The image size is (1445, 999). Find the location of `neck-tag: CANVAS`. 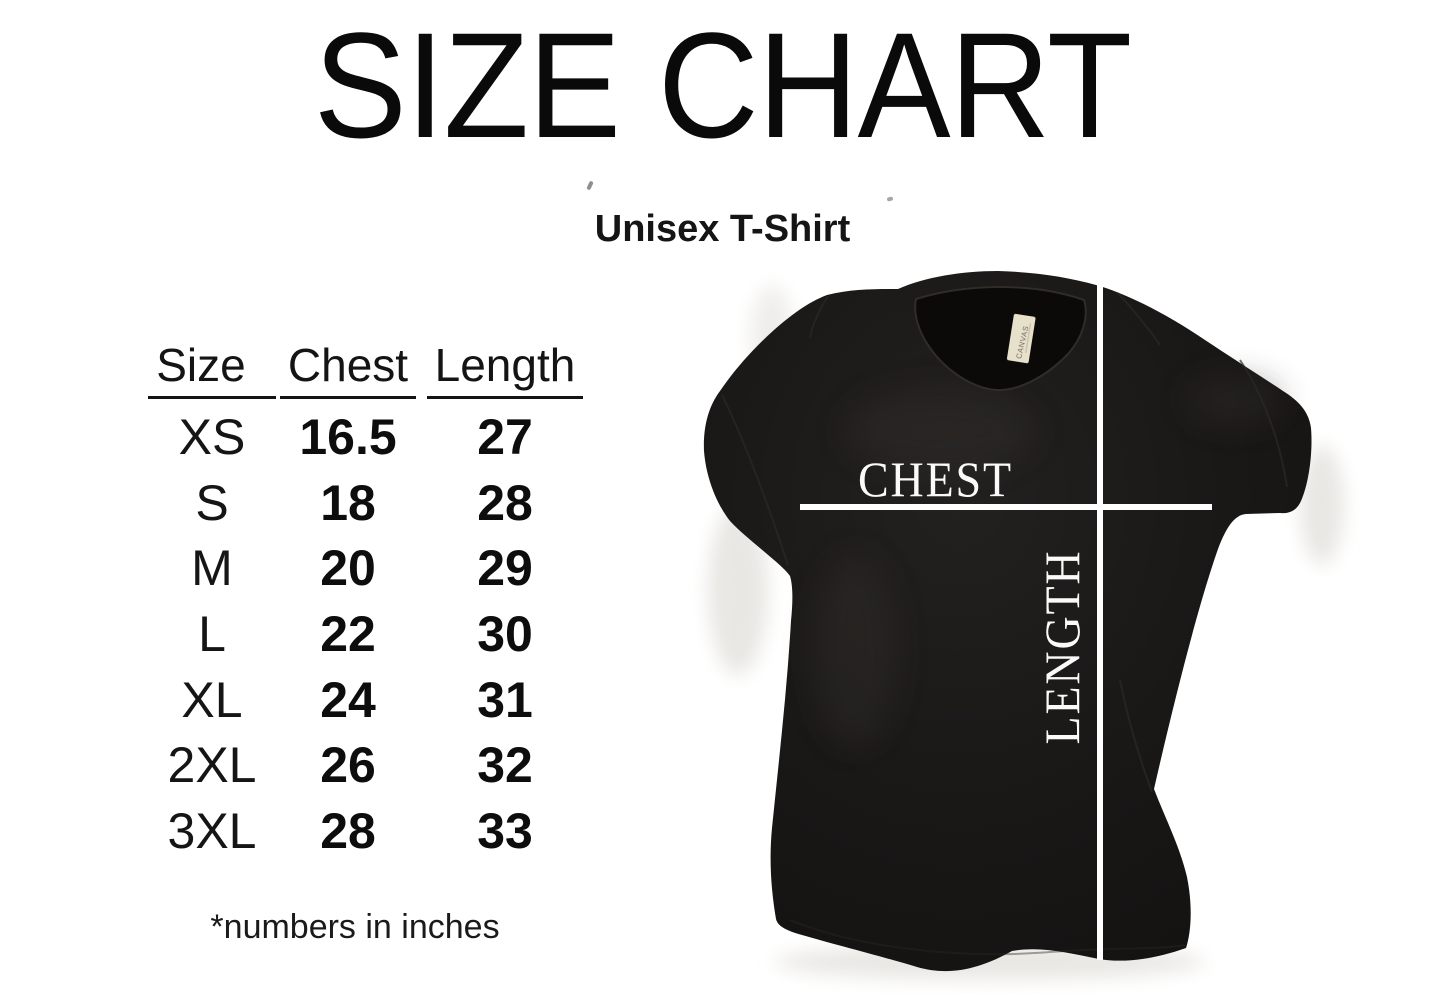

neck-tag: CANVAS is located at coordinates (1021, 338).